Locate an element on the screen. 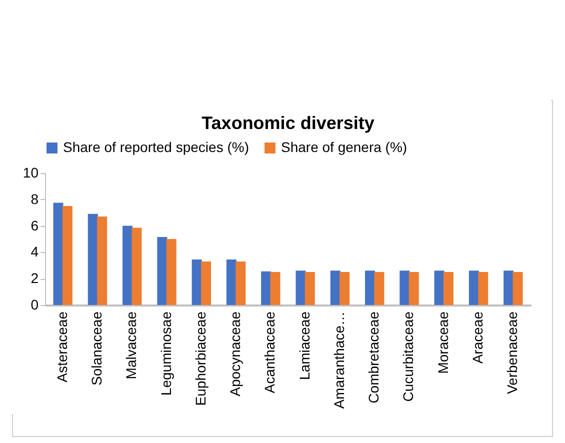  x-tick-label: Moraceae is located at coordinates (442, 342).